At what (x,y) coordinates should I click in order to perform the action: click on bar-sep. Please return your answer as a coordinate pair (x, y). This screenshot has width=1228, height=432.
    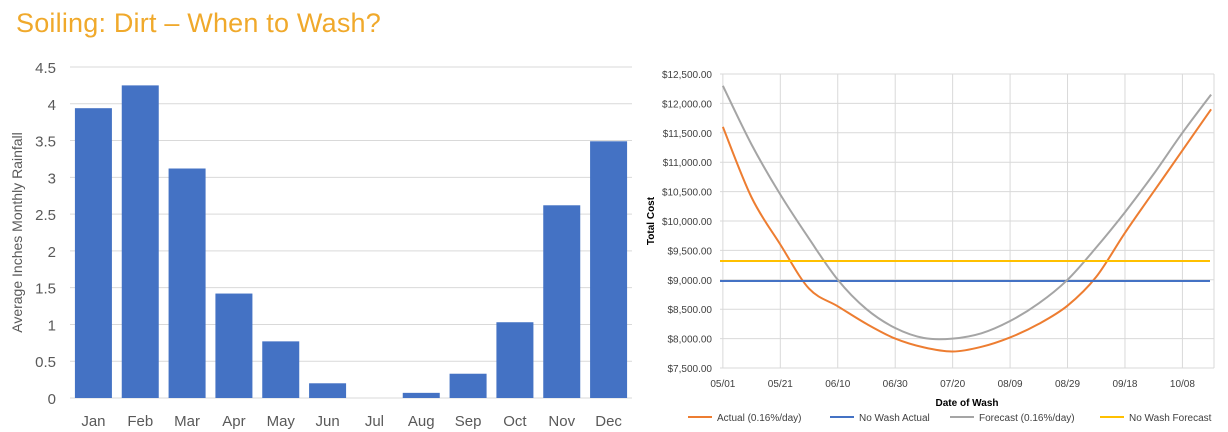
    Looking at the image, I should click on (468, 385).